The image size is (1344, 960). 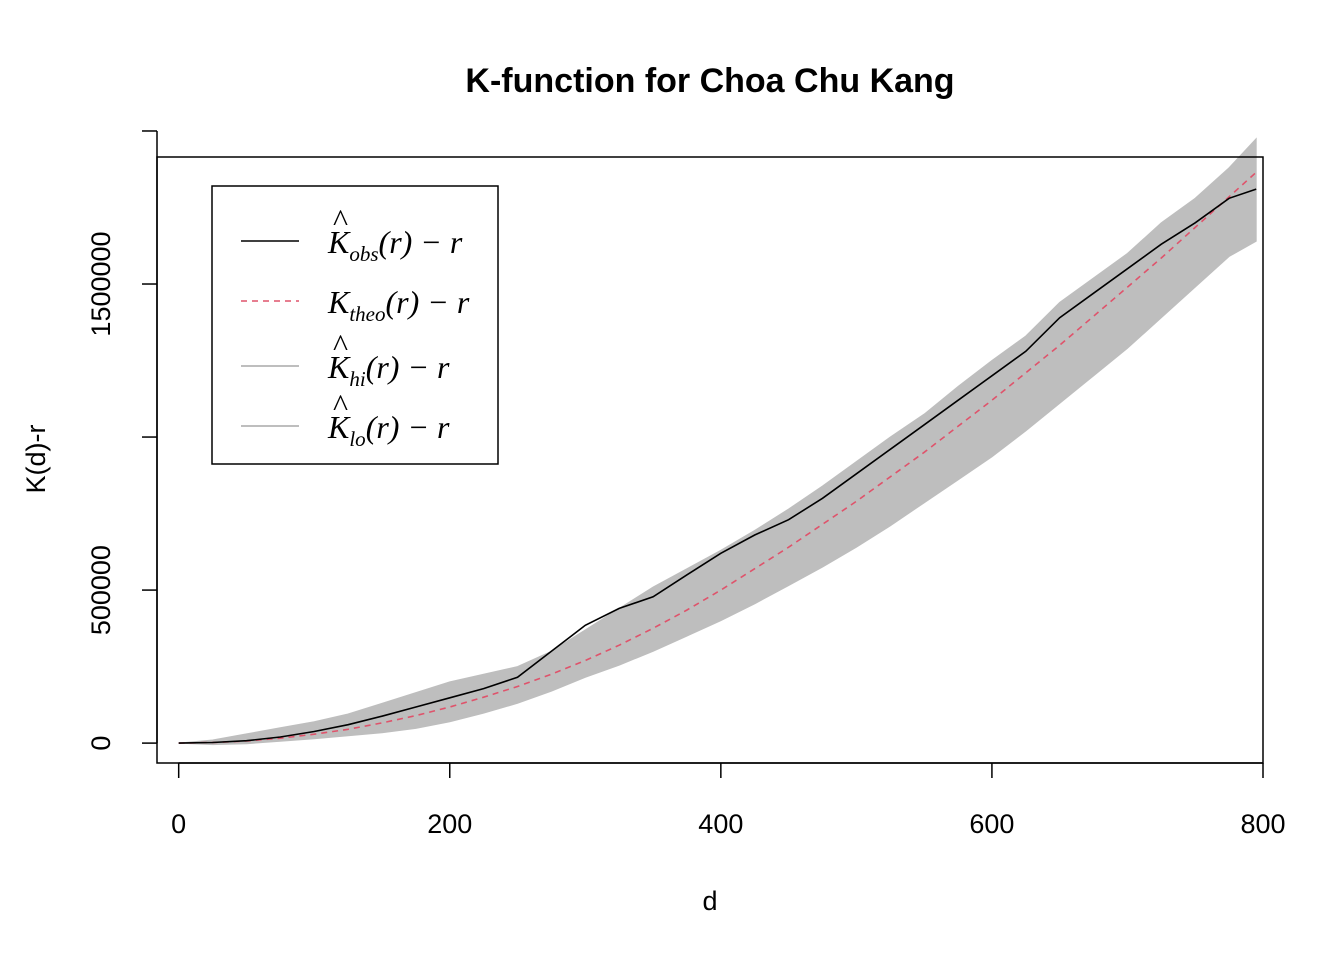 What do you see at coordinates (340, 220) in the screenshot?
I see `legend-hat-obs: ^` at bounding box center [340, 220].